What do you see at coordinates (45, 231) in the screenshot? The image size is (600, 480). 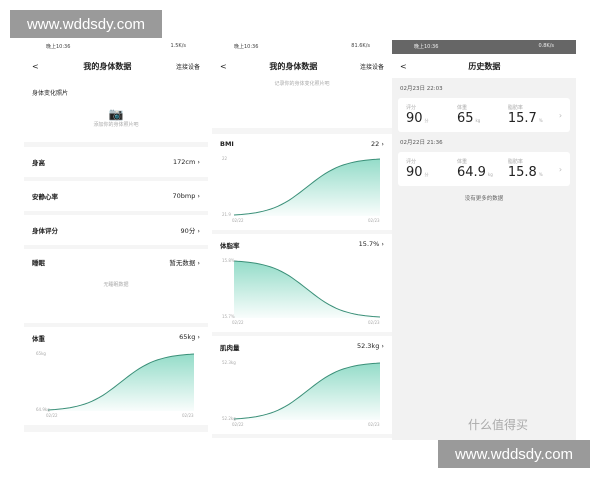 I see `row-label: 身体评分` at bounding box center [45, 231].